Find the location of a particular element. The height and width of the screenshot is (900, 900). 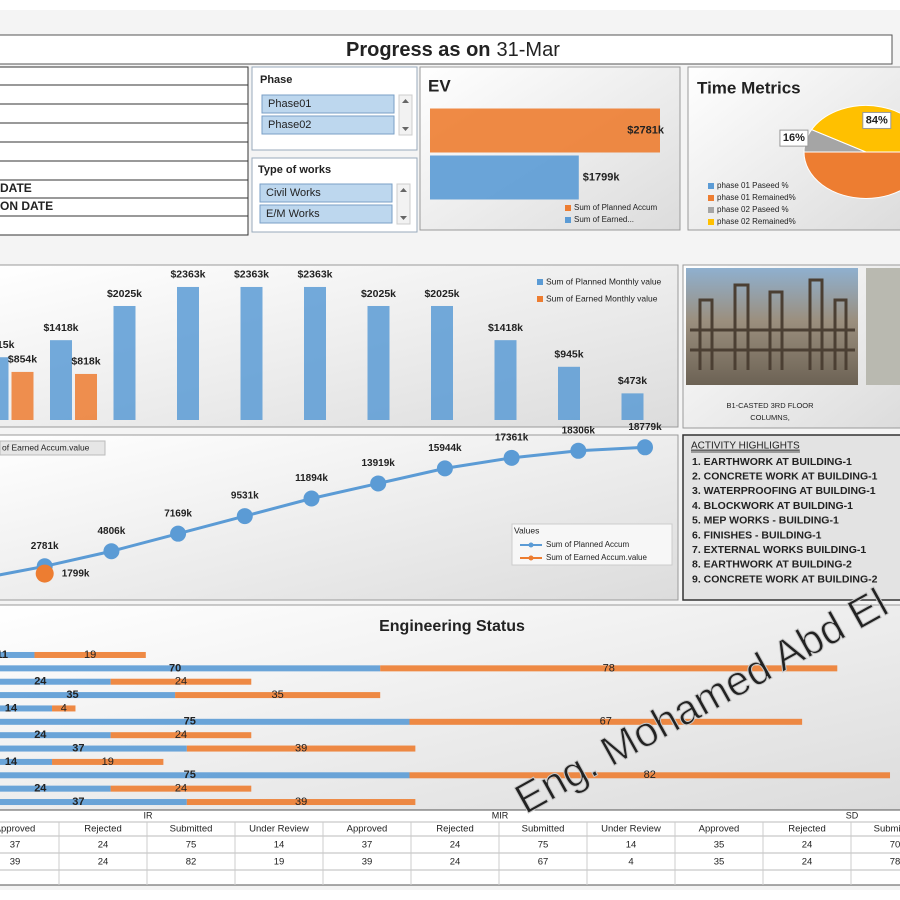

engineering-title: Engineering Status is located at coordinates (452, 626).